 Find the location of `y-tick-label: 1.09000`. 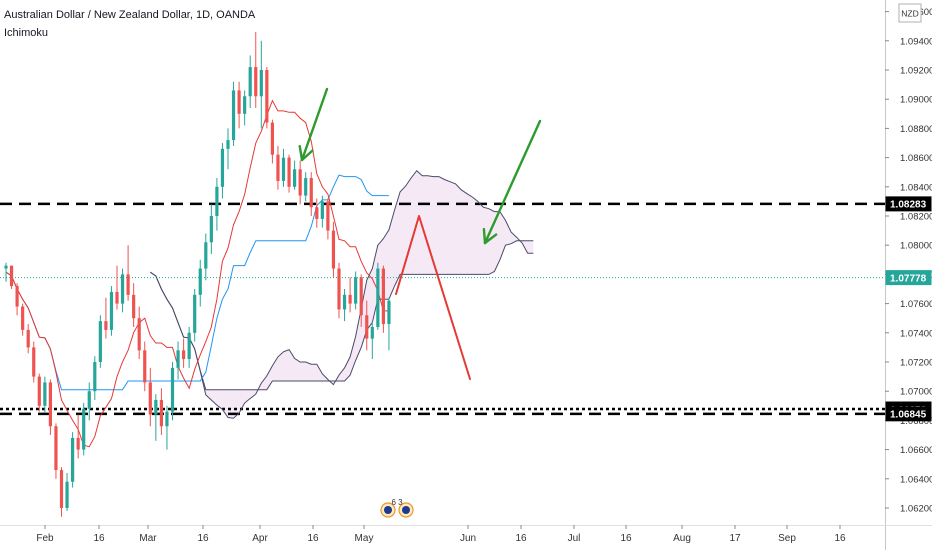

y-tick-label: 1.09000 is located at coordinates (916, 100).